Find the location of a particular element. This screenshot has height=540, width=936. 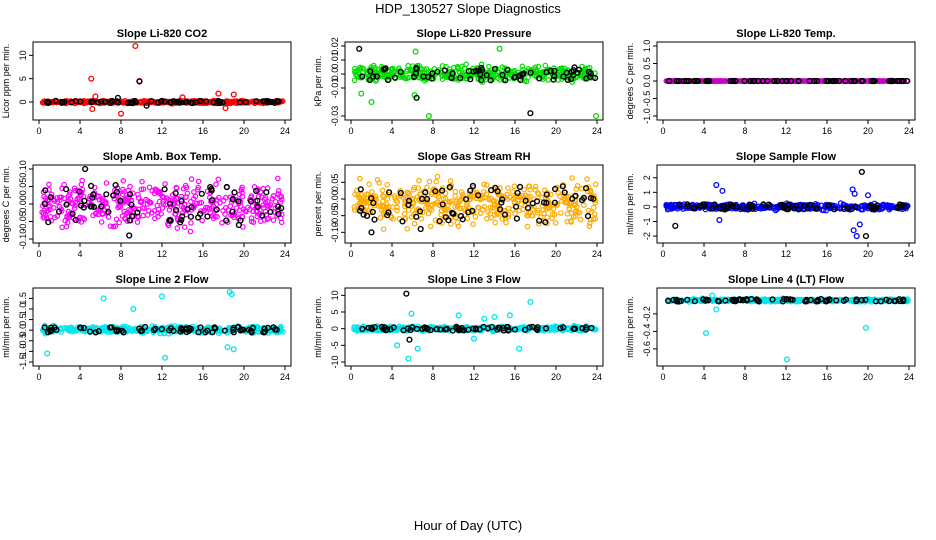

x-tick-label: 0 is located at coordinates (350, 377).